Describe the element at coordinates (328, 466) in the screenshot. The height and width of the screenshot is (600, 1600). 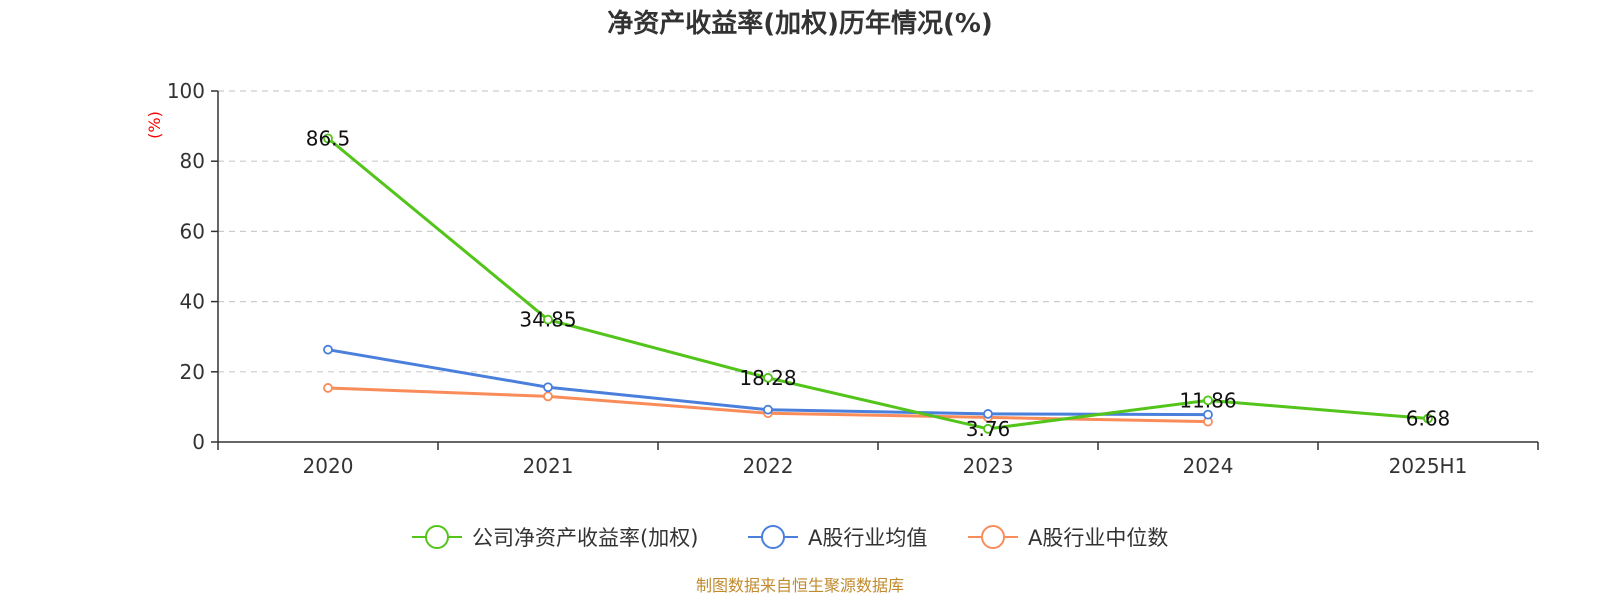
I see `x-tick-label: 2020` at that location.